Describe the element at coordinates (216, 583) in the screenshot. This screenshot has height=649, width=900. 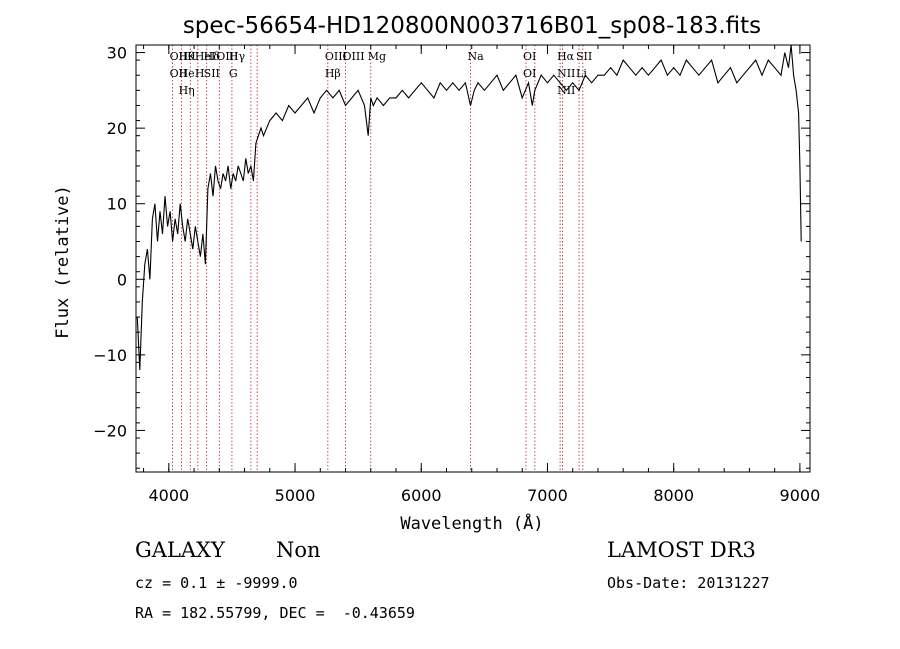
I see `redshift-line: cz = 0.1 ± -9999.0` at that location.